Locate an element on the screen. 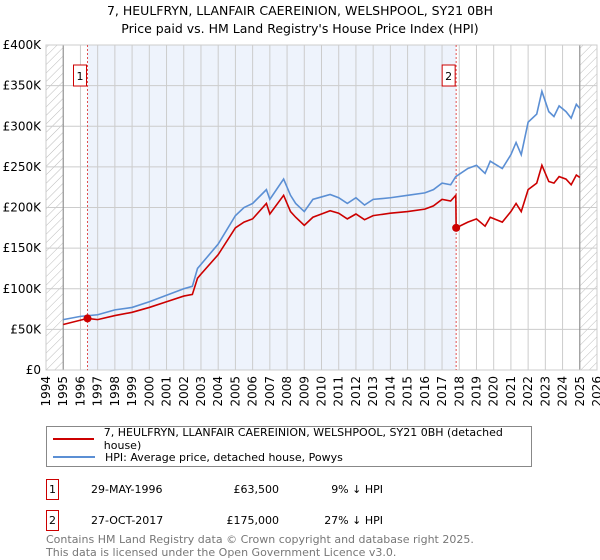  x-tick-label: 2021 is located at coordinates (511, 391).